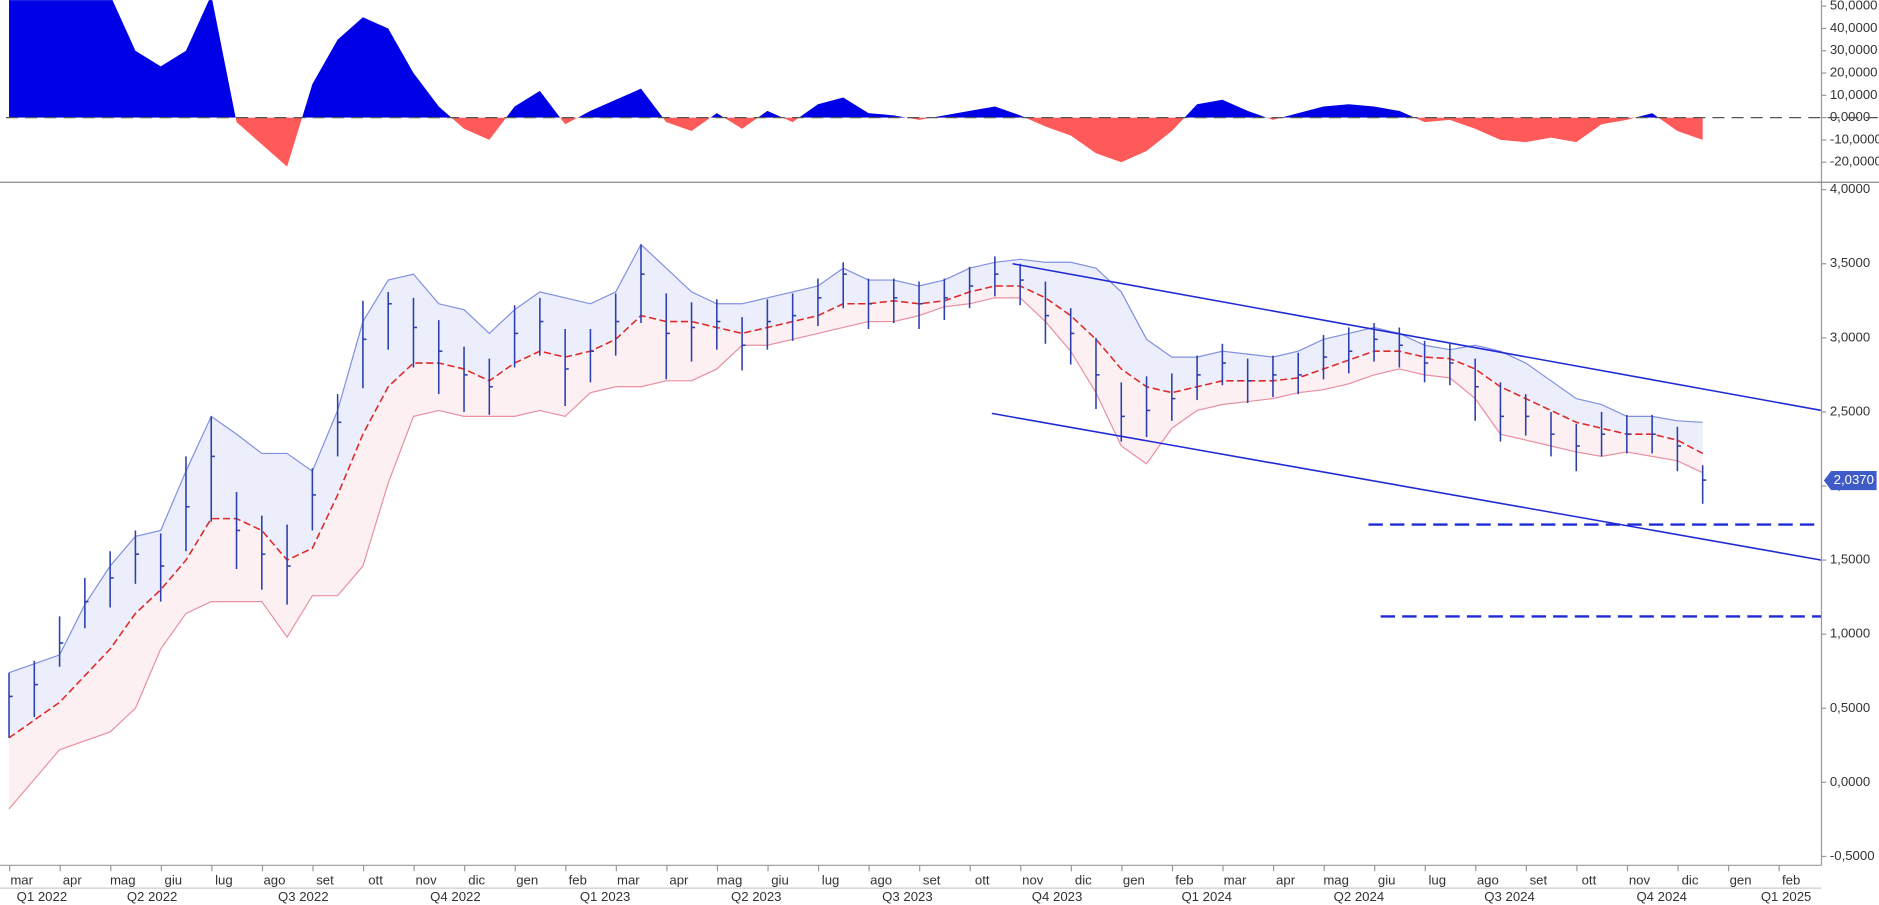 The width and height of the screenshot is (1879, 905). What do you see at coordinates (969, 142) in the screenshot?
I see `negative-area` at bounding box center [969, 142].